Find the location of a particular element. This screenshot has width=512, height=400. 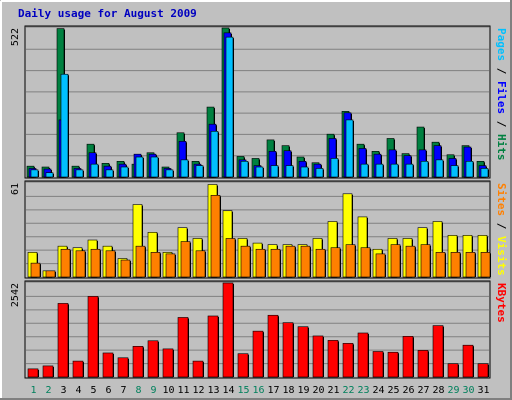

x-tick-day-17: 17 is located at coordinates (273, 390).